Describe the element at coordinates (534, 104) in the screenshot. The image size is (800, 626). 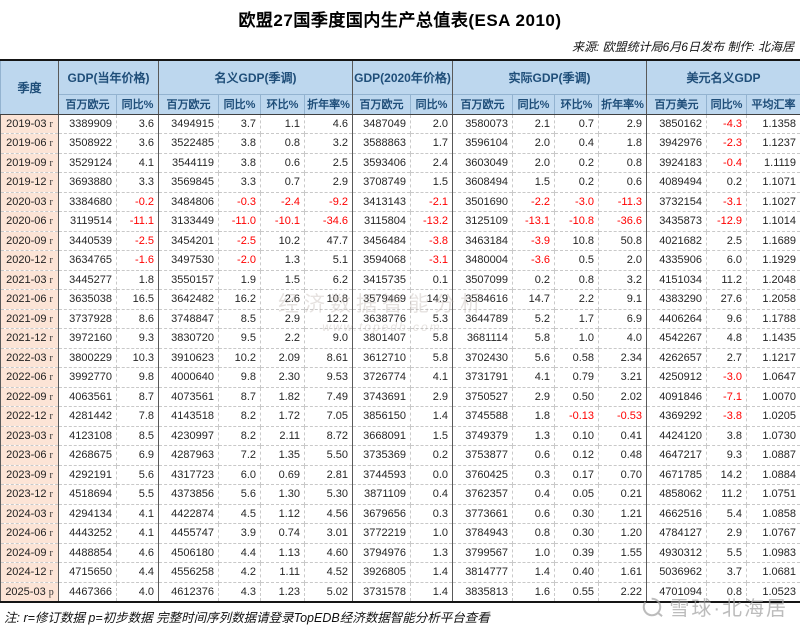
I see `column-header: 同比%` at that location.